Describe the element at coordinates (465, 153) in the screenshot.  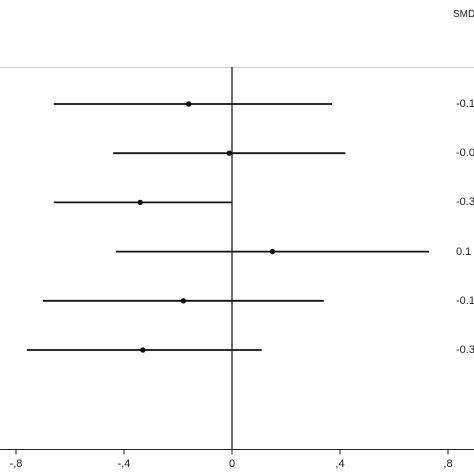
I see `row-label-2: -0.0` at that location.